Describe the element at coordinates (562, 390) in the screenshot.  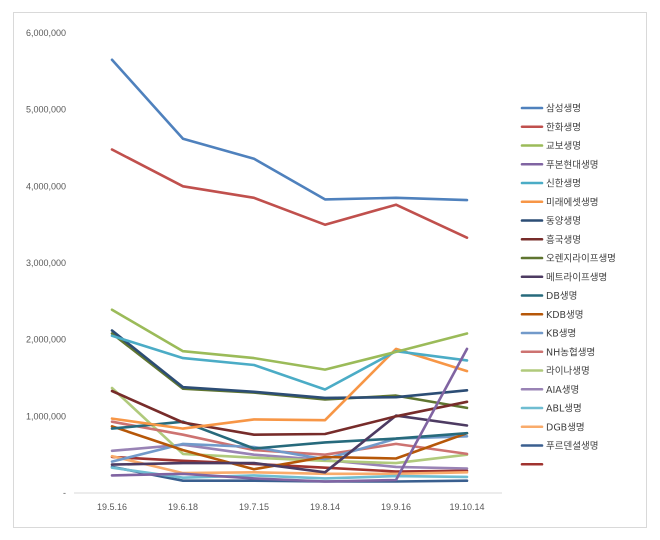
I see `legend-label: AIA생명` at that location.